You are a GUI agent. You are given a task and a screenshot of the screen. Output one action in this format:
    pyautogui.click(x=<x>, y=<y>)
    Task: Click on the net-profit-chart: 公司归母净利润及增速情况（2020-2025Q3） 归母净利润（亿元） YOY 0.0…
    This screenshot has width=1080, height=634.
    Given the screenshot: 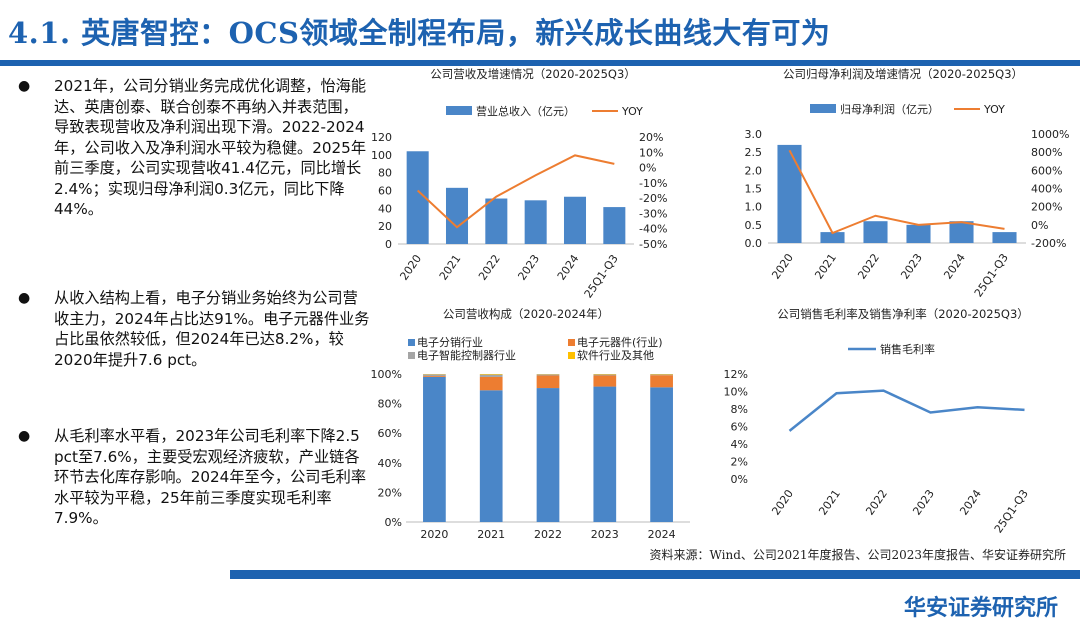 What is the action you would take?
    pyautogui.click(x=898, y=181)
    